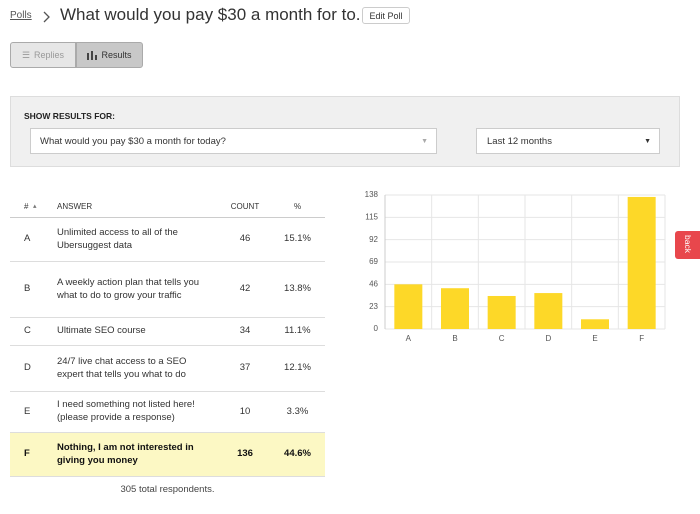  I want to click on table-row: C Ultimate SEO course 34 11.1%, so click(167, 332).